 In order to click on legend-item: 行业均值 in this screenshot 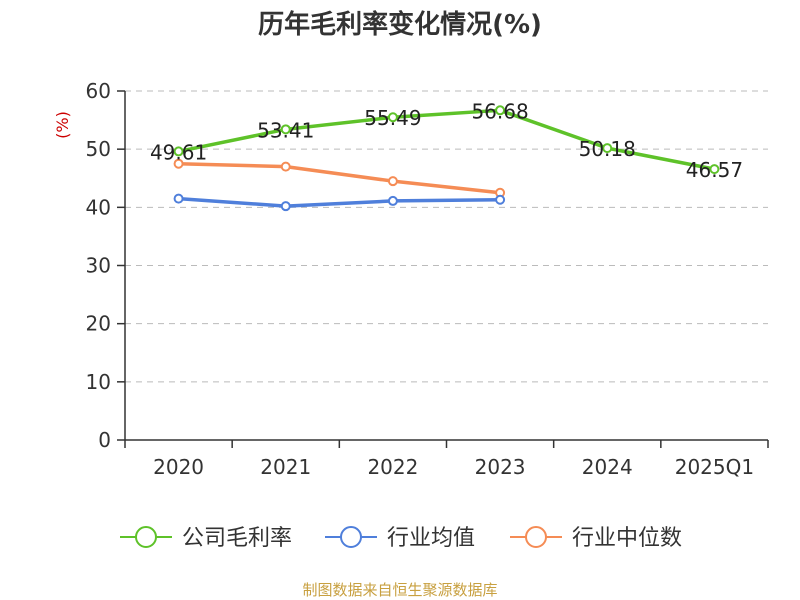, I will do `click(400, 538)`.